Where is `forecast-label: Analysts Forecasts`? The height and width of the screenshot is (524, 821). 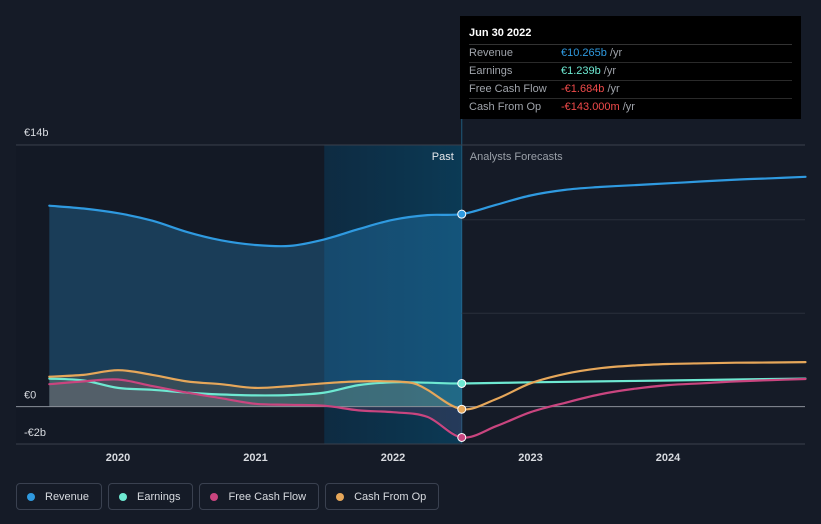 forecast-label: Analysts Forecasts is located at coordinates (516, 157).